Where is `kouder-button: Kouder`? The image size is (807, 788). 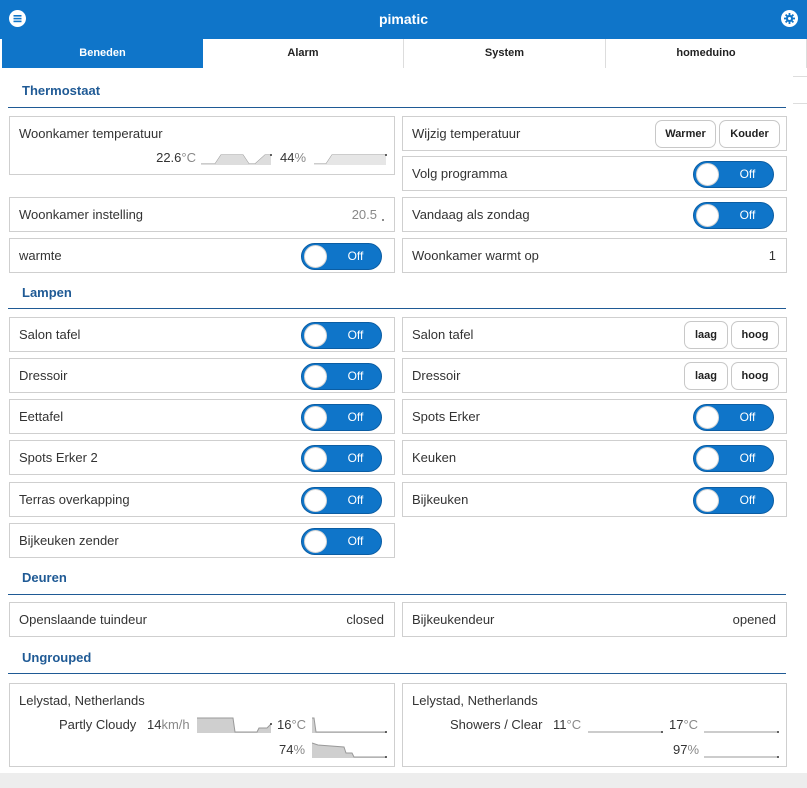
kouder-button: Kouder is located at coordinates (749, 134).